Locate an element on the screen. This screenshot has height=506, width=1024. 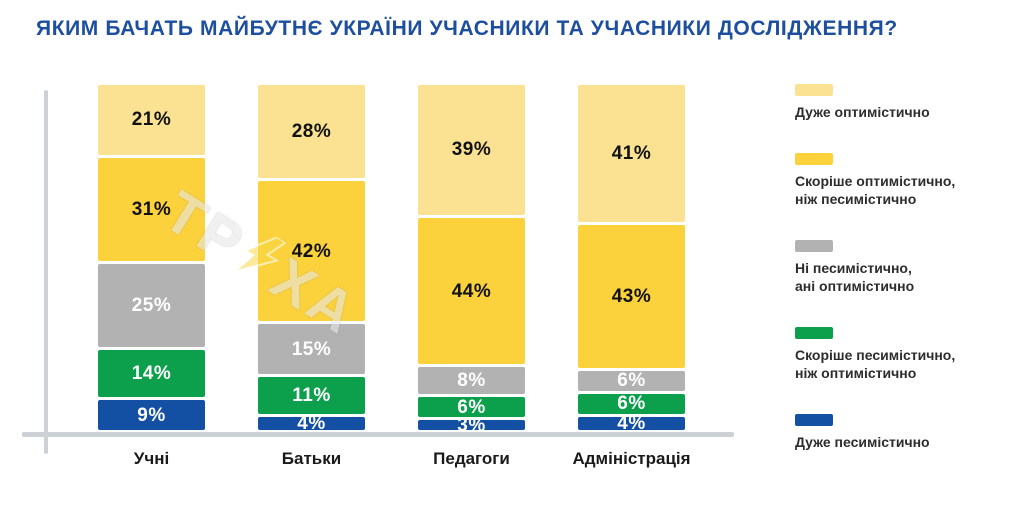
bar-value-label: 41% is located at coordinates (631, 153).